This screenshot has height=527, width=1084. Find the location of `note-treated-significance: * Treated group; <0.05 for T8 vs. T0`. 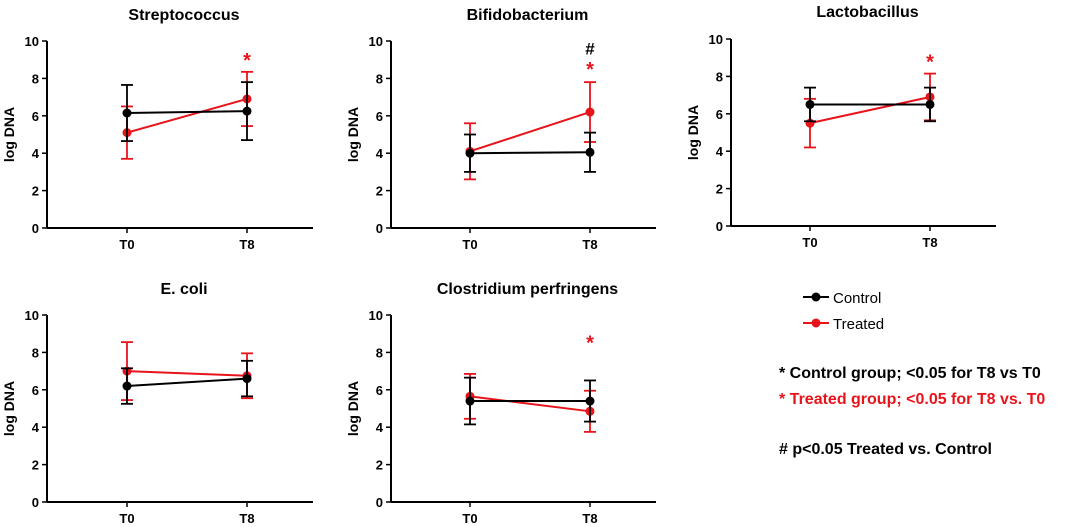

note-treated-significance: * Treated group; <0.05 for T8 vs. T0 is located at coordinates (912, 399).